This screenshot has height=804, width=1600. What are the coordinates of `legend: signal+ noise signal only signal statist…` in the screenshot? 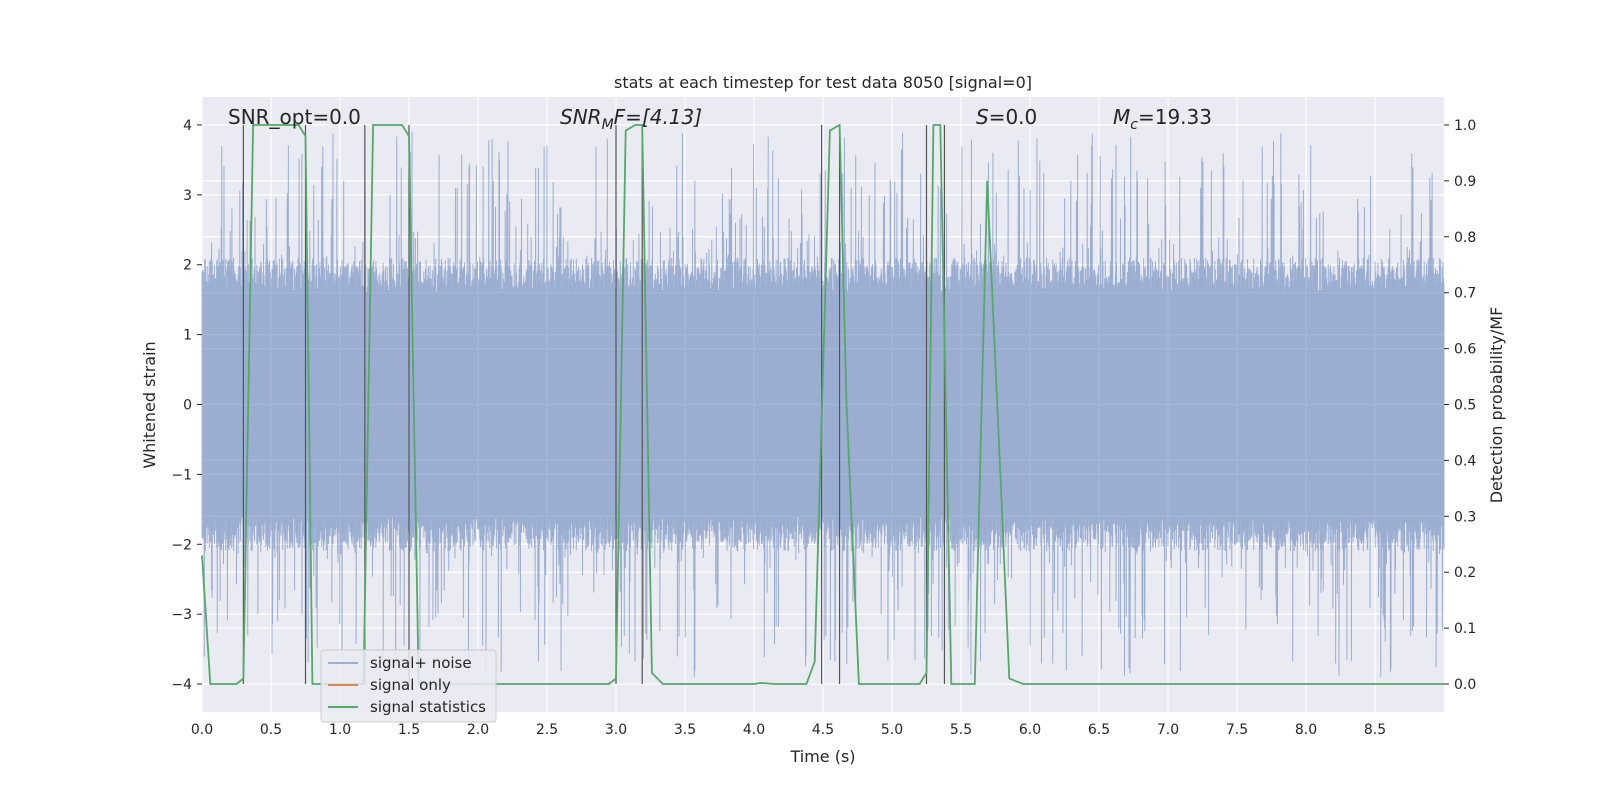 It's located at (408, 686).